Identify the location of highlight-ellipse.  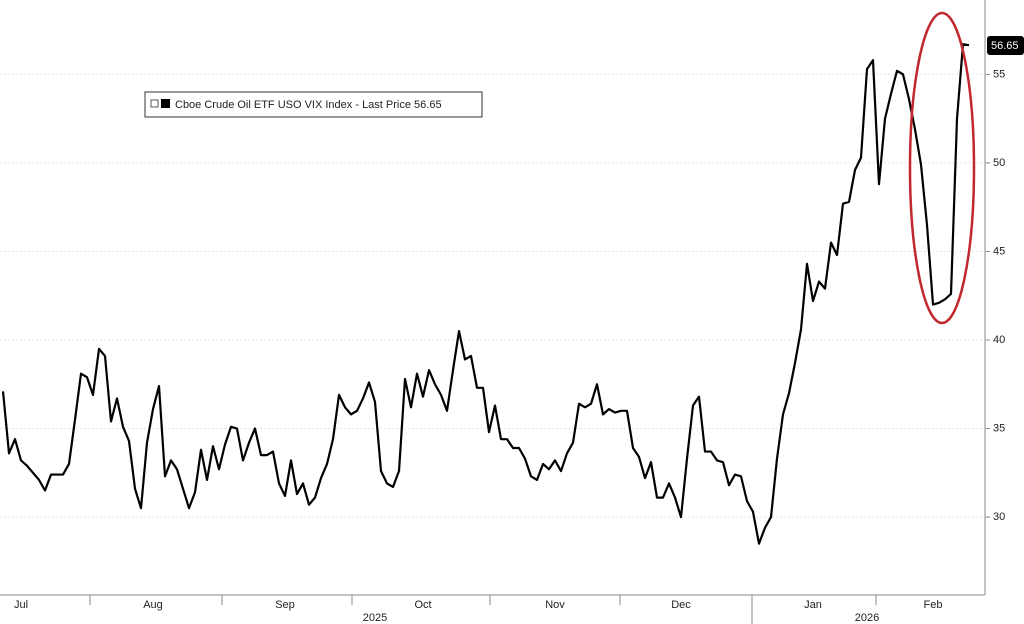
(942, 168).